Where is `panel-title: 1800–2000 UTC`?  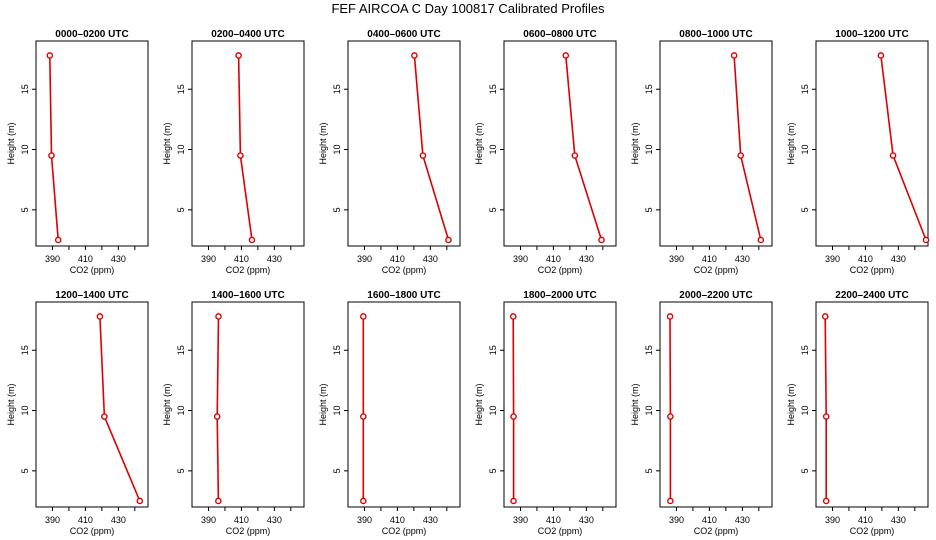 panel-title: 1800–2000 UTC is located at coordinates (559, 295).